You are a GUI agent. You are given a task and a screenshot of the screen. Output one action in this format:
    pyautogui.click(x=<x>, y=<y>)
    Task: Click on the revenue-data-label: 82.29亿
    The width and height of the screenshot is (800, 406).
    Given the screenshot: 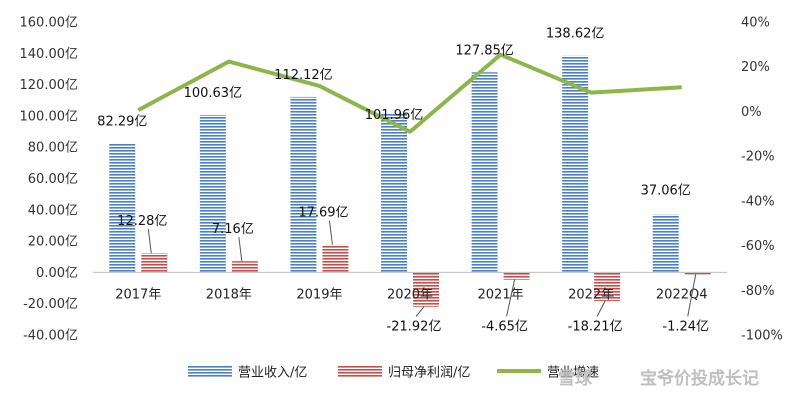 What is the action you would take?
    pyautogui.click(x=122, y=122)
    